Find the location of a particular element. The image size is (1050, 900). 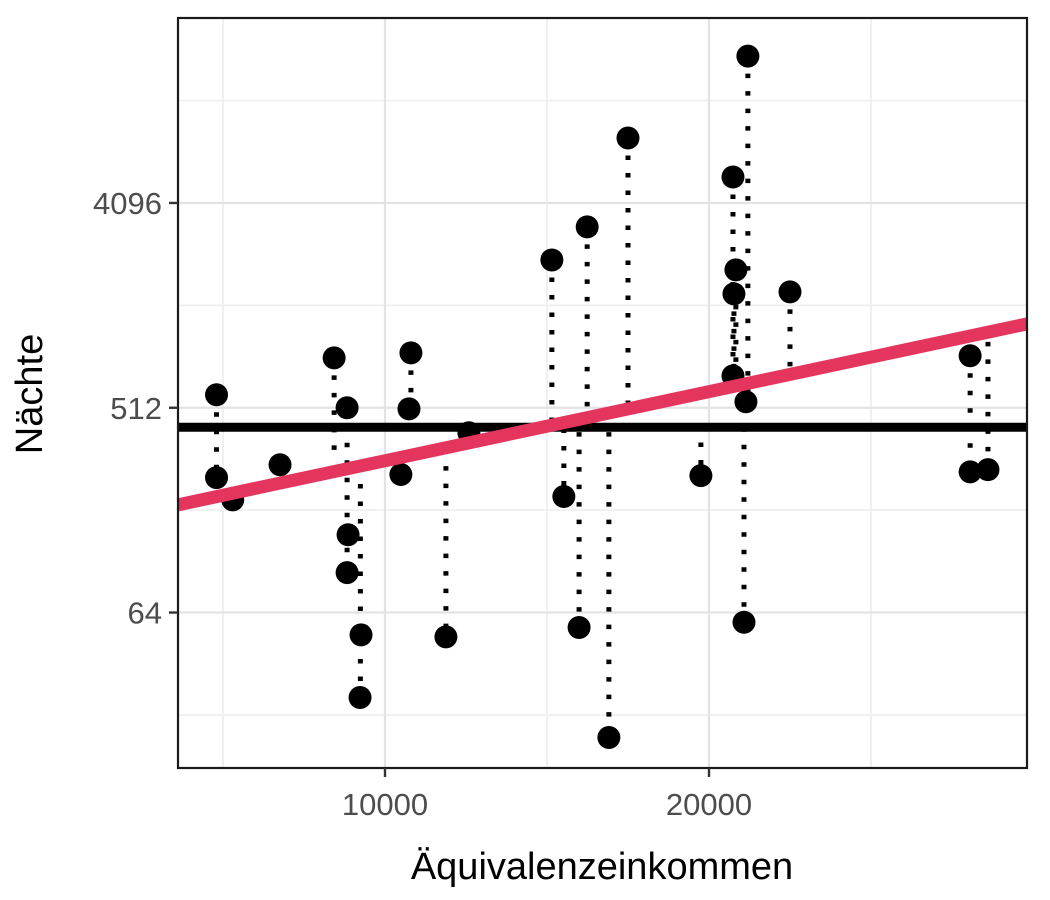

x-tick-label: 20000 is located at coordinates (709, 804).